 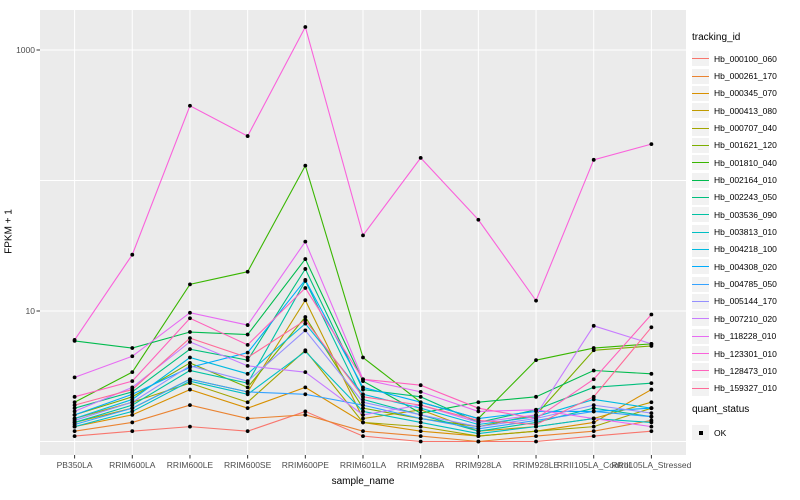 What do you see at coordinates (651, 465) in the screenshot?
I see `x-tick-label: RRII105LA_Stressed` at bounding box center [651, 465].